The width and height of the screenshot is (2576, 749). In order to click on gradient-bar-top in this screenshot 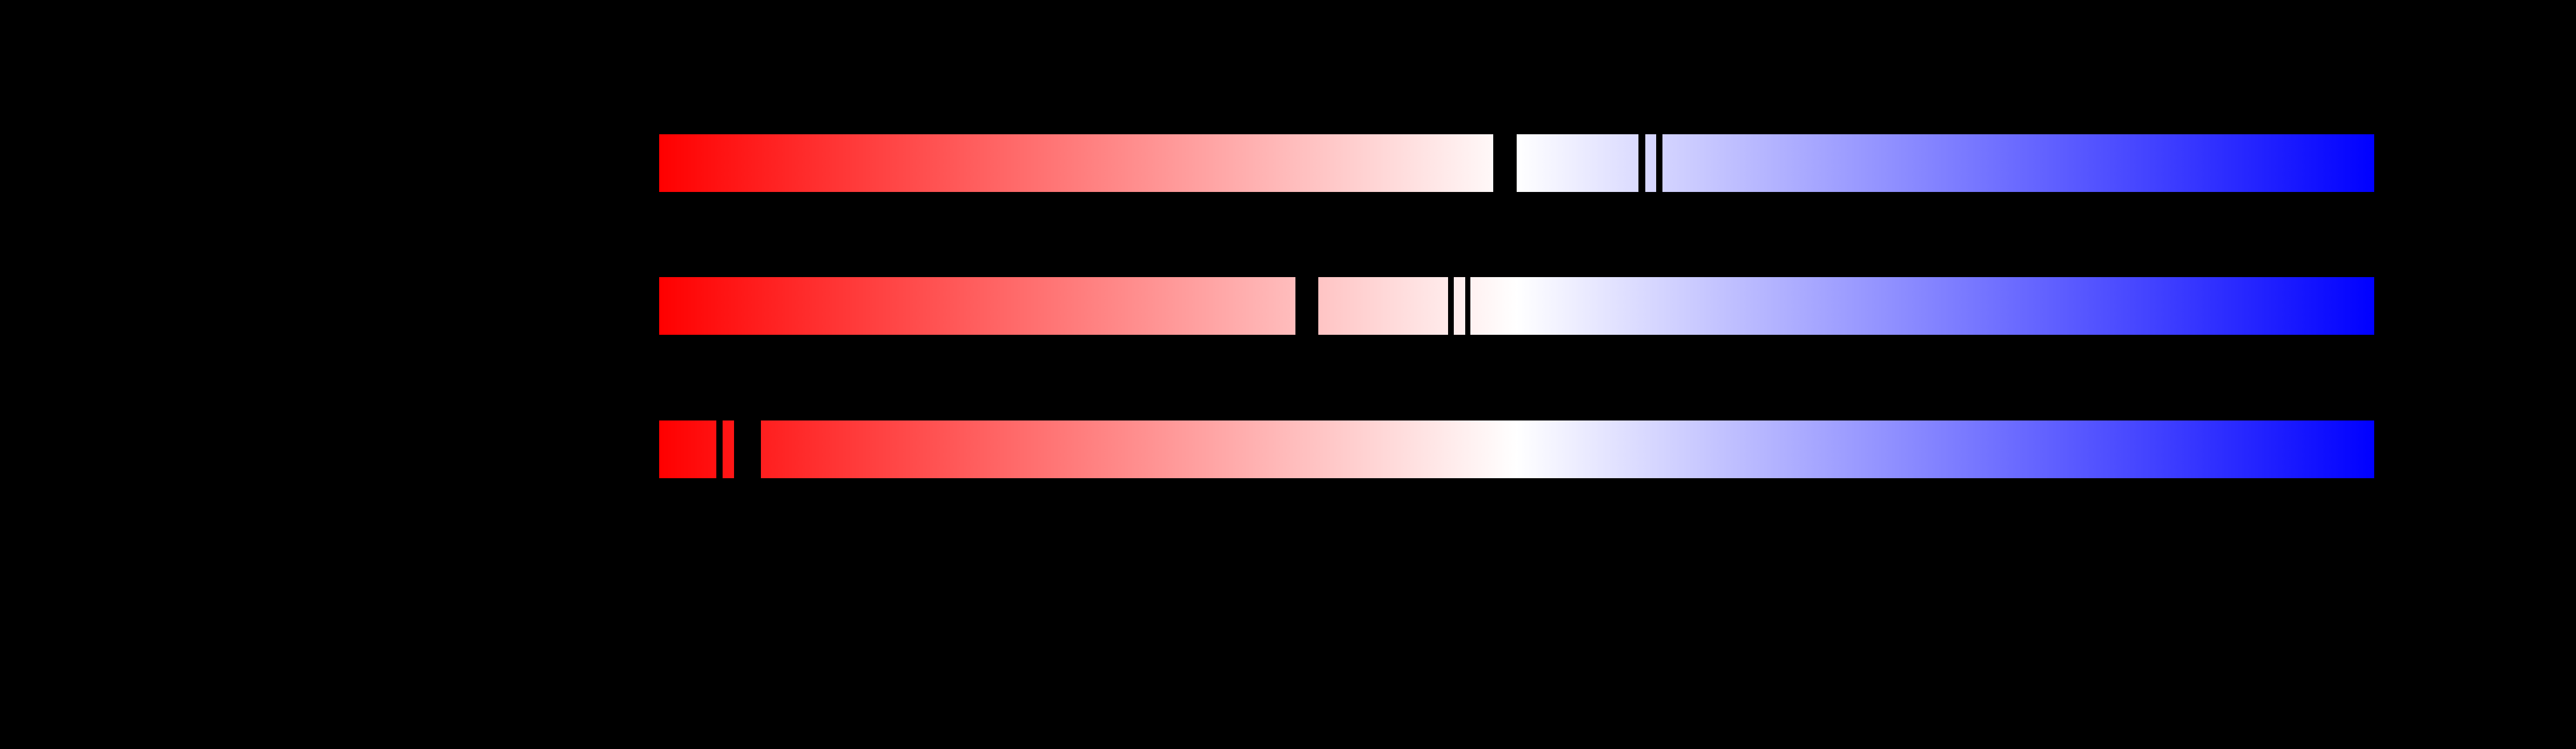, I will do `click(1517, 163)`.